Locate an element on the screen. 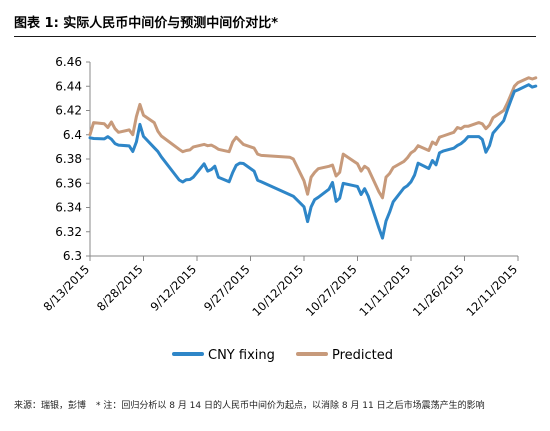 This screenshot has height=431, width=550. title-divider is located at coordinates (275, 36).